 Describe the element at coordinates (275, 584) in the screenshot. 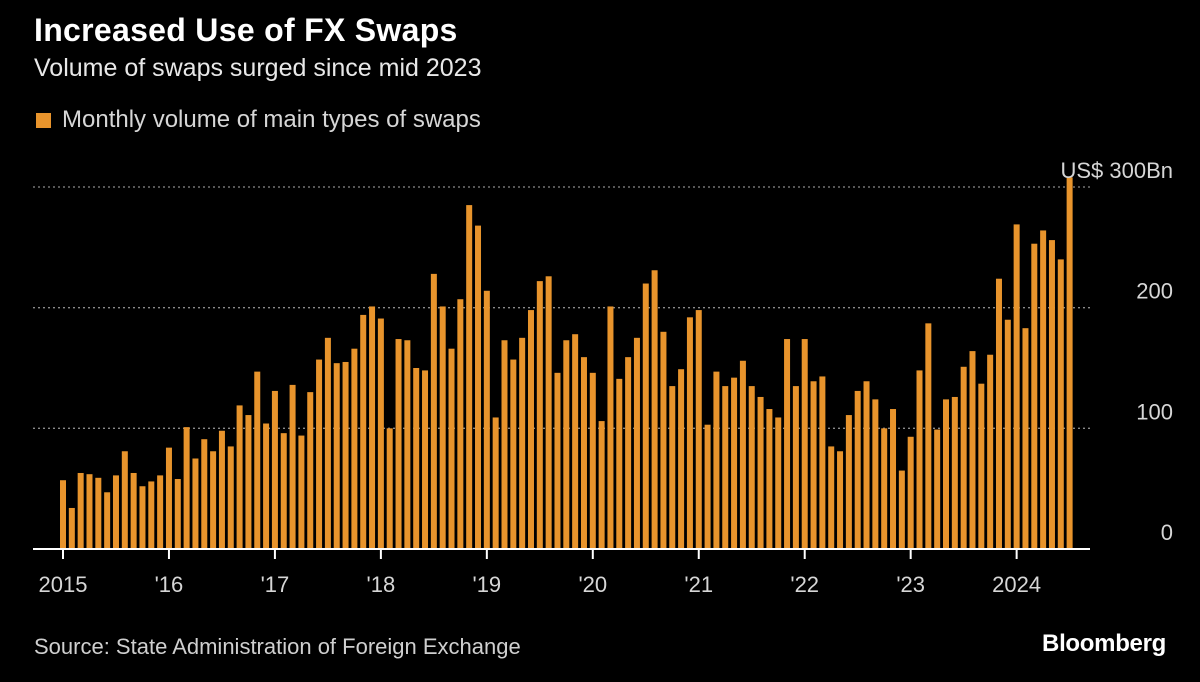

I see `x-tick-label: '17` at that location.